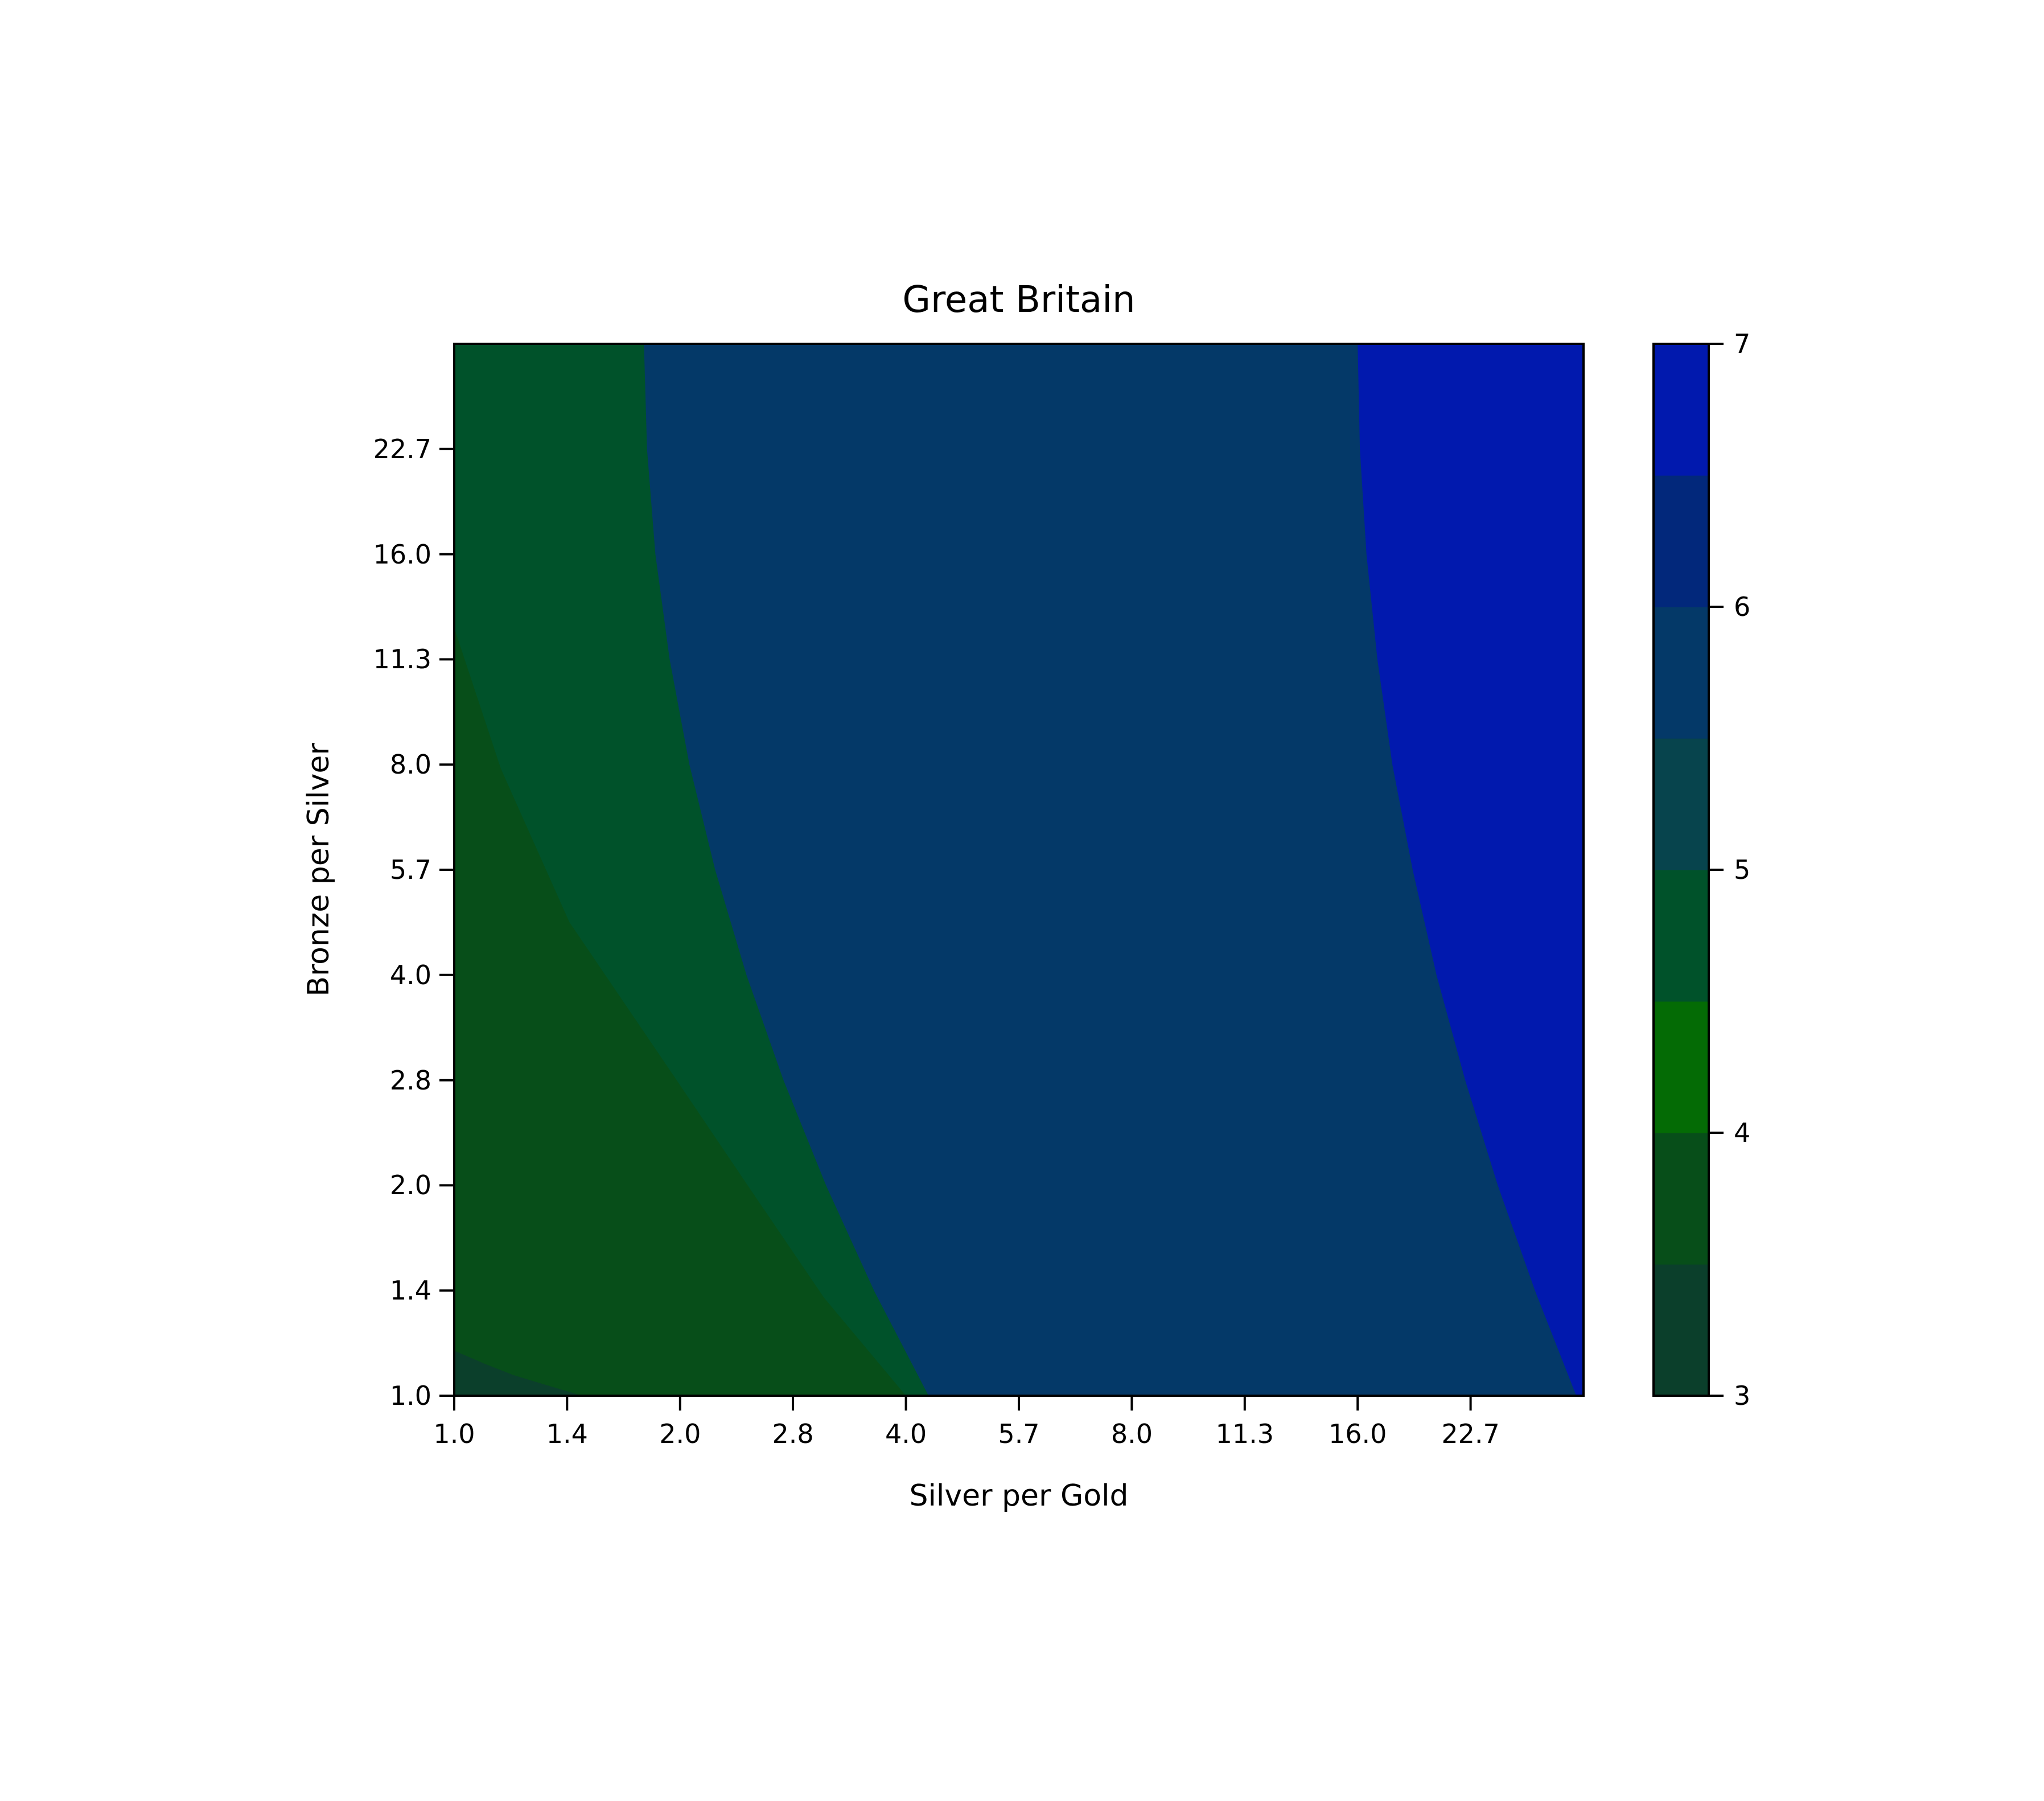 This screenshot has width=2044, height=1801. Describe the element at coordinates (402, 554) in the screenshot. I see `y-tick-label: 16.0` at that location.